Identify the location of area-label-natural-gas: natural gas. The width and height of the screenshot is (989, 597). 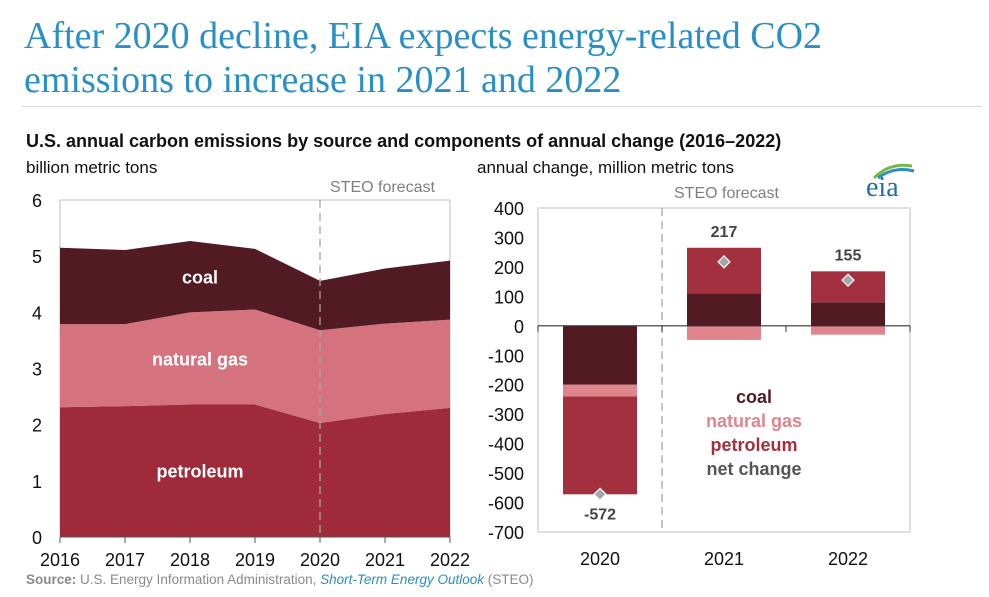
(200, 359).